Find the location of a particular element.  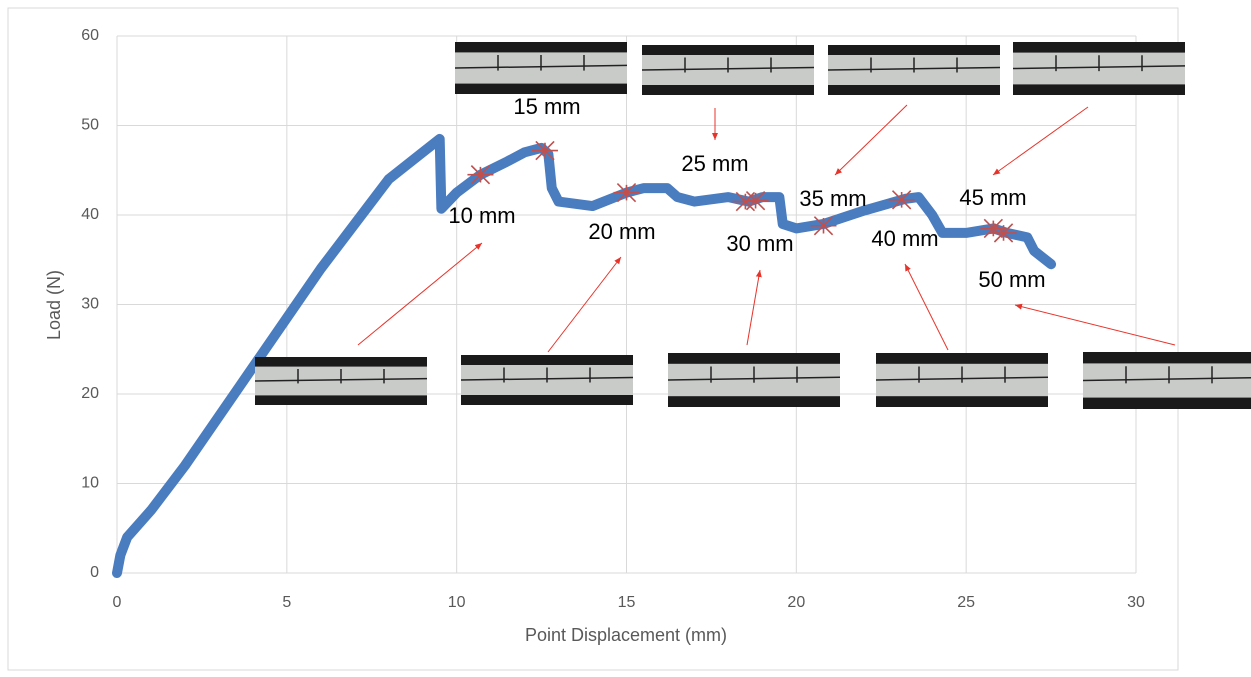

y-tick-label: 50 is located at coordinates (90, 125).